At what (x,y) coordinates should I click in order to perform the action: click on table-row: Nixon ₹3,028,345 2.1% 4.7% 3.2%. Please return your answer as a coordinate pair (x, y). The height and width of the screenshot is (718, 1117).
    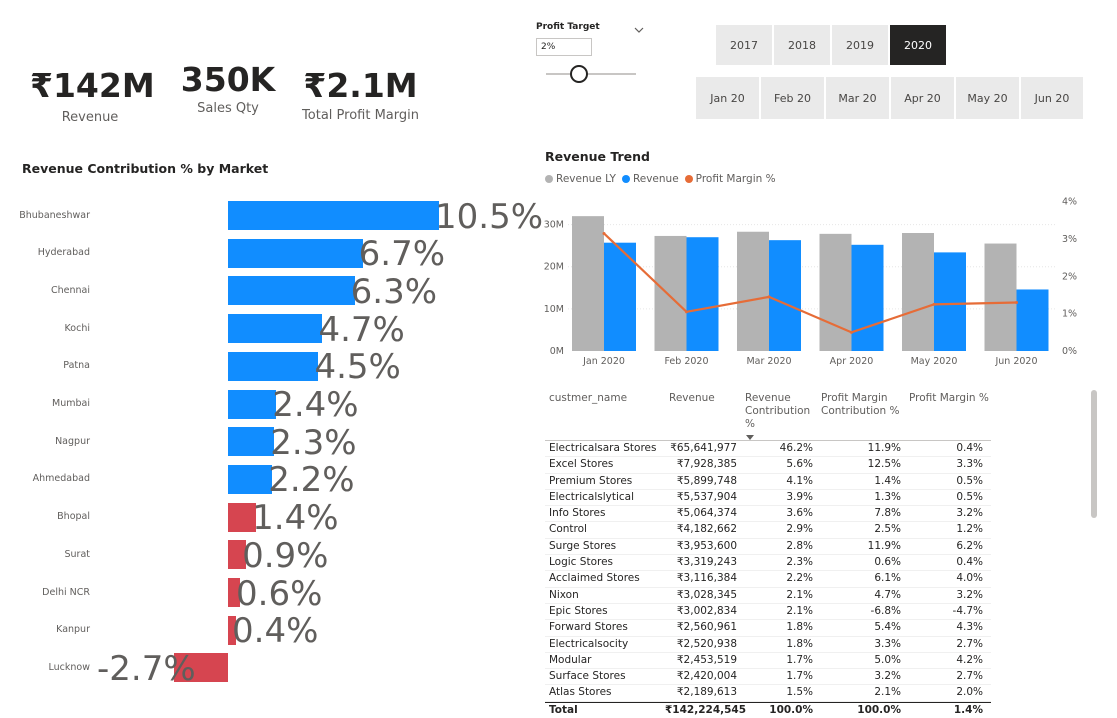
    Looking at the image, I should click on (768, 596).